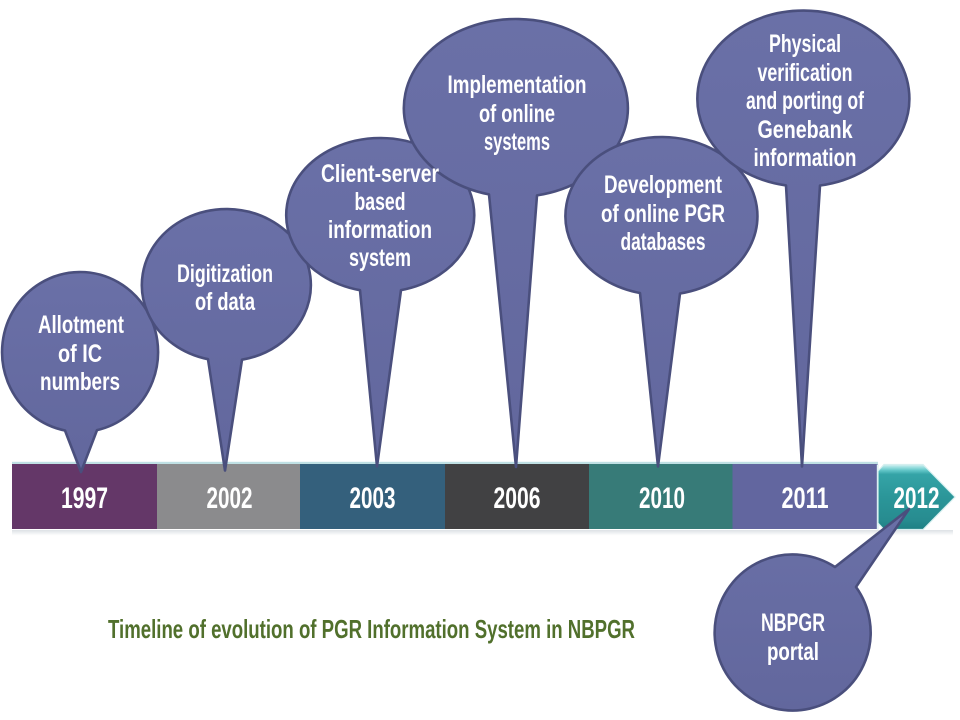 The width and height of the screenshot is (960, 720). I want to click on svg-text: Allotment, so click(81, 325).